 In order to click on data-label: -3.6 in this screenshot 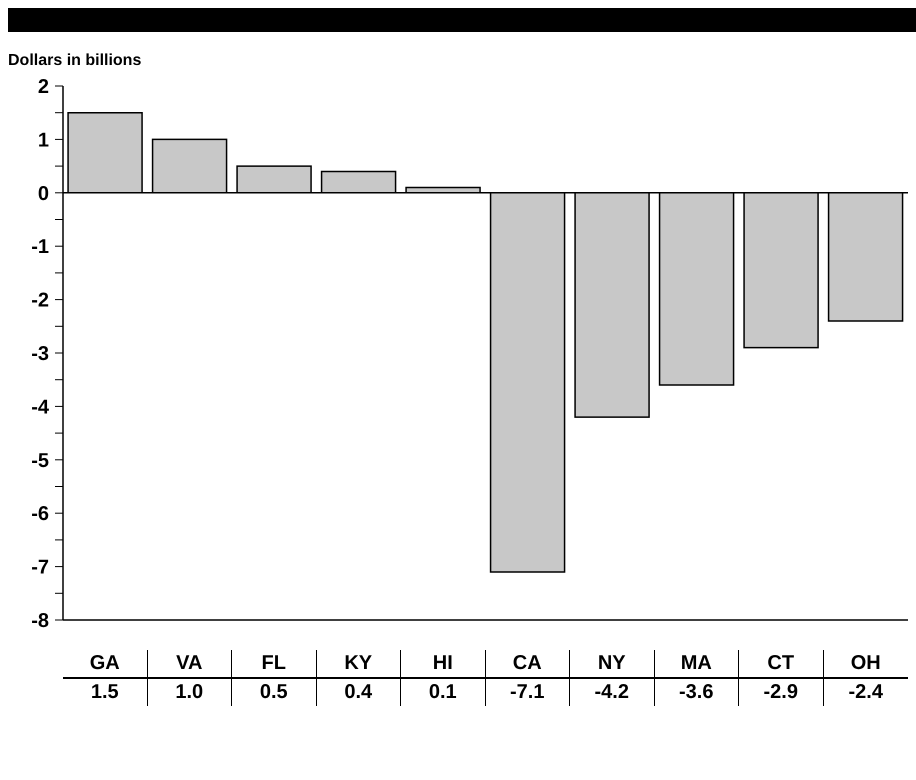, I will do `click(696, 692)`.